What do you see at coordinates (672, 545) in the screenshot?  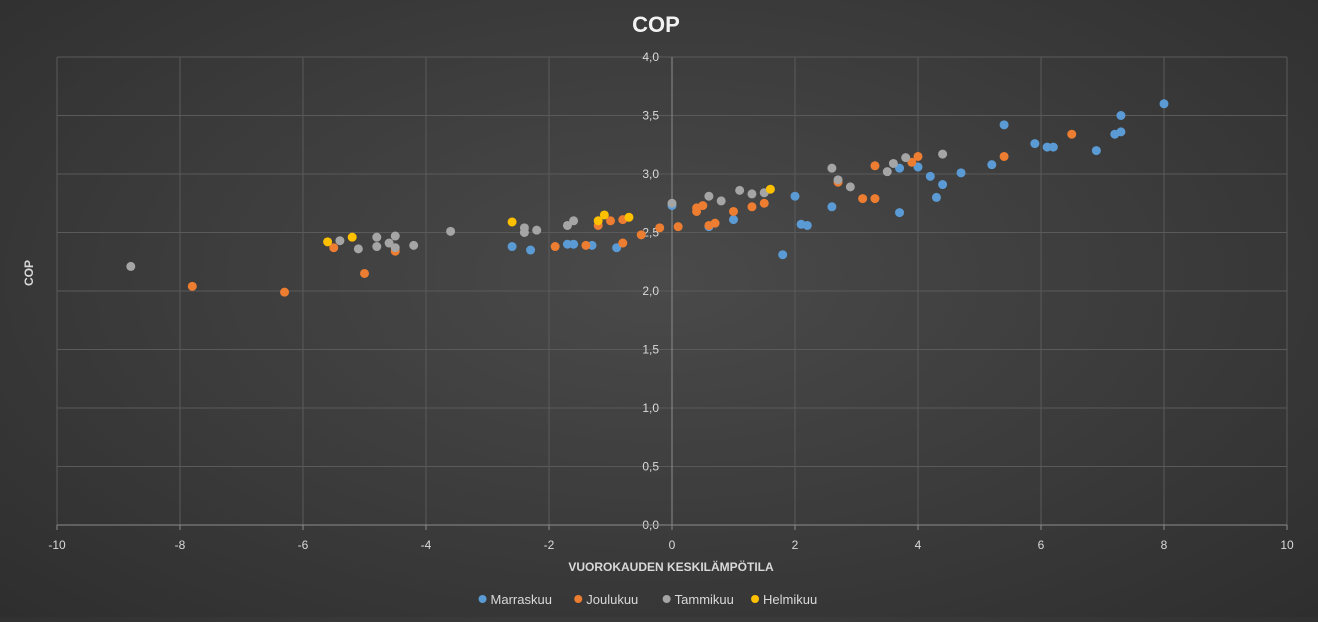 I see `x-tick-label: 0` at bounding box center [672, 545].